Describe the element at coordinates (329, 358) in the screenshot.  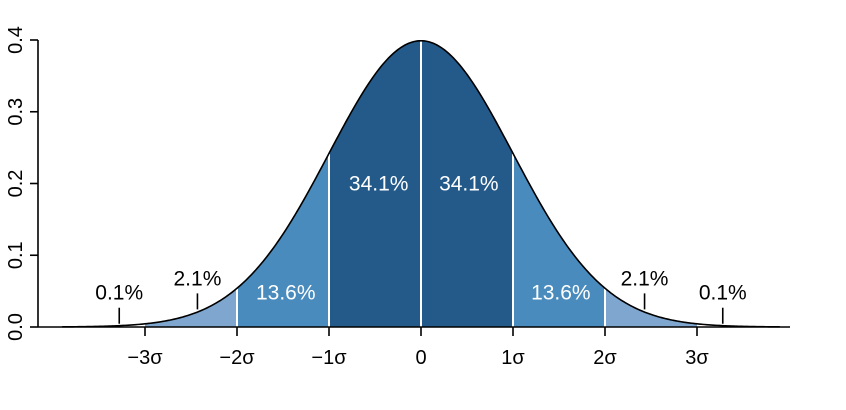
I see `x-tick-label-2: −1σ` at that location.